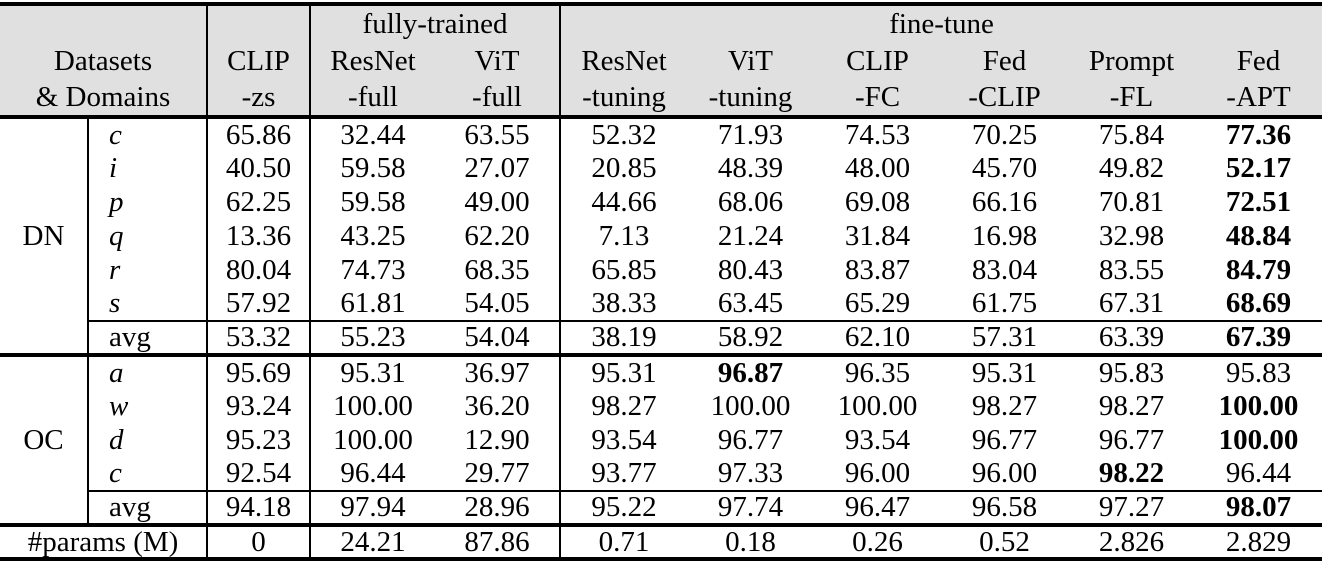 This screenshot has width=1322, height=575. I want to click on value-cell: 63.45, so click(750, 303).